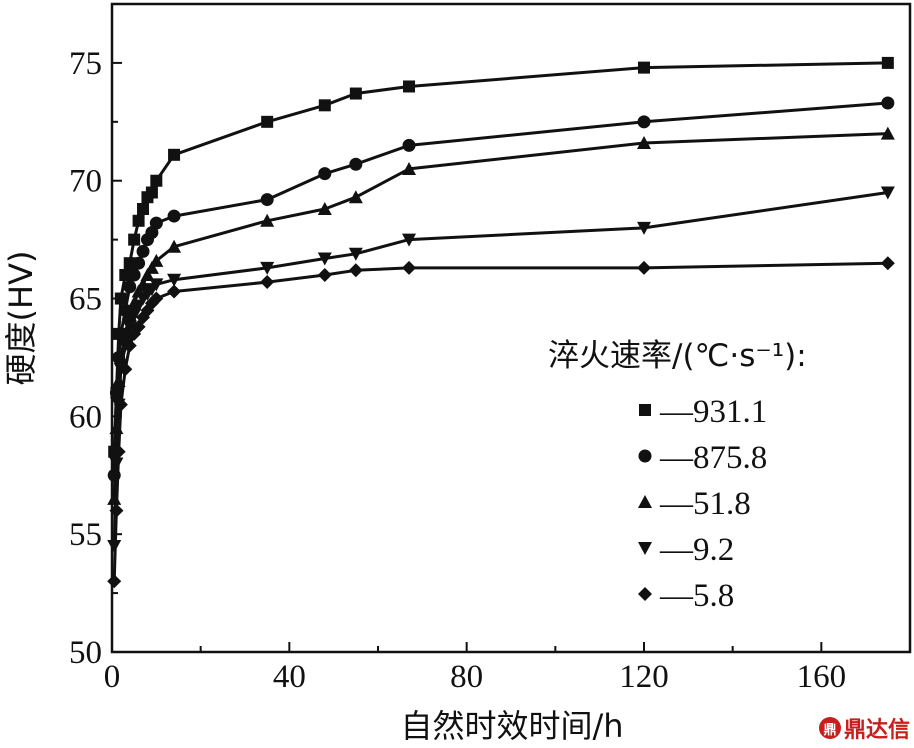 The height and width of the screenshot is (748, 914). What do you see at coordinates (85, 653) in the screenshot?
I see `y-tick-label: 50` at bounding box center [85, 653].